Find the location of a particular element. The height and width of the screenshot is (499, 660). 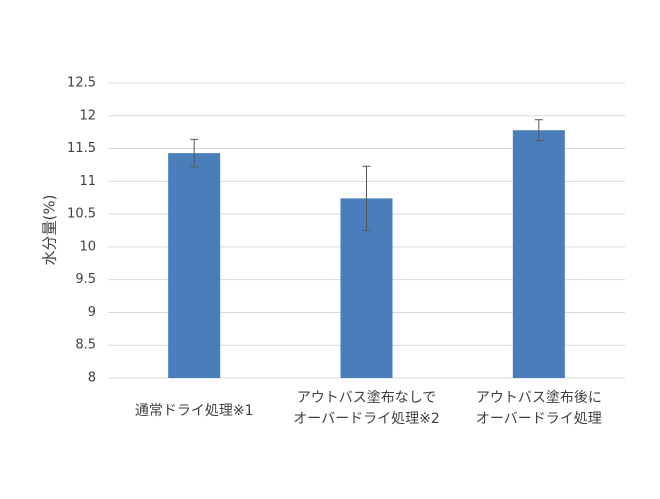

y-tick-label: 12.5 is located at coordinates (81, 83).